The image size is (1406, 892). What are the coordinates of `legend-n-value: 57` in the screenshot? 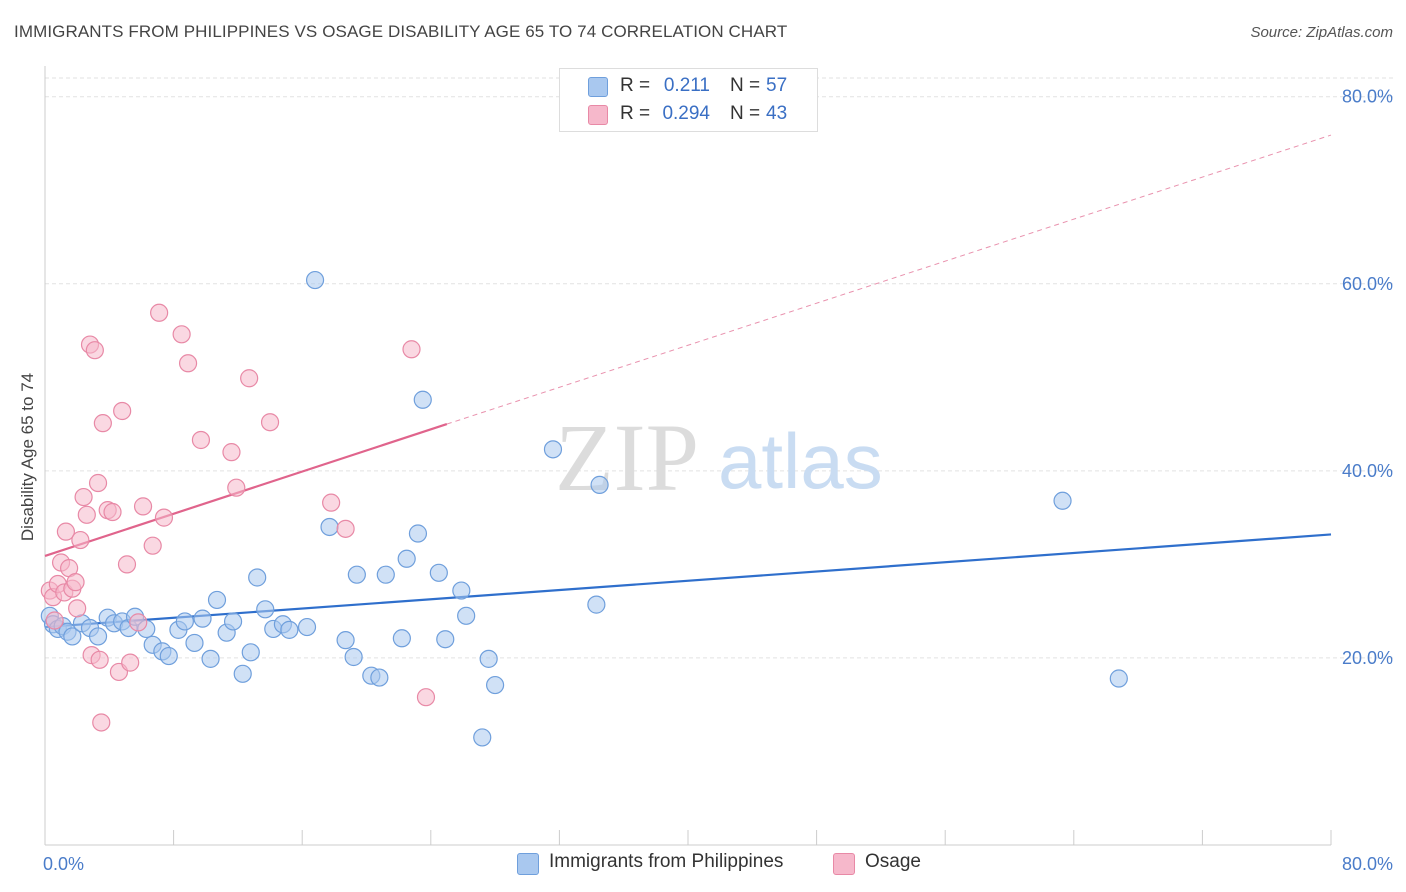 It's located at (777, 85).